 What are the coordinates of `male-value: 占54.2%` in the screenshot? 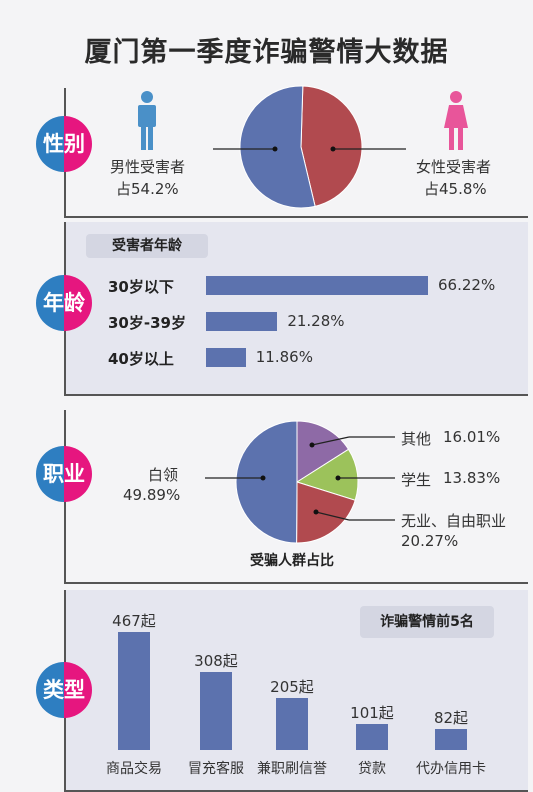 It's located at (147, 189).